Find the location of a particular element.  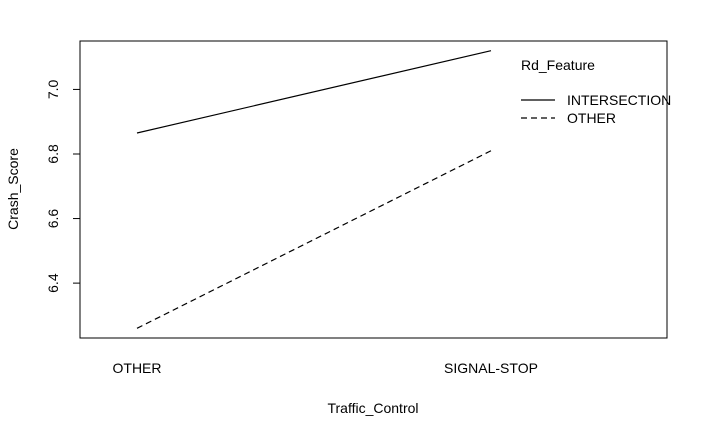

series-line is located at coordinates (314, 92).